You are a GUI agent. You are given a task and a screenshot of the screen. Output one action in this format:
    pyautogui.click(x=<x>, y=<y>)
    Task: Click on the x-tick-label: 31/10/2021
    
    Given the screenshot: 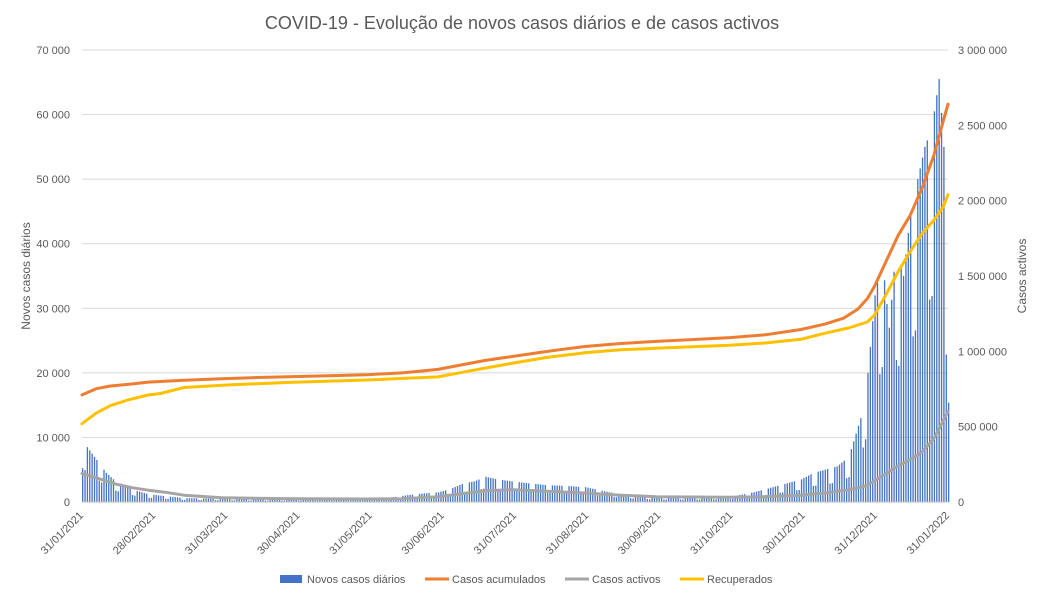 What is the action you would take?
    pyautogui.click(x=711, y=533)
    